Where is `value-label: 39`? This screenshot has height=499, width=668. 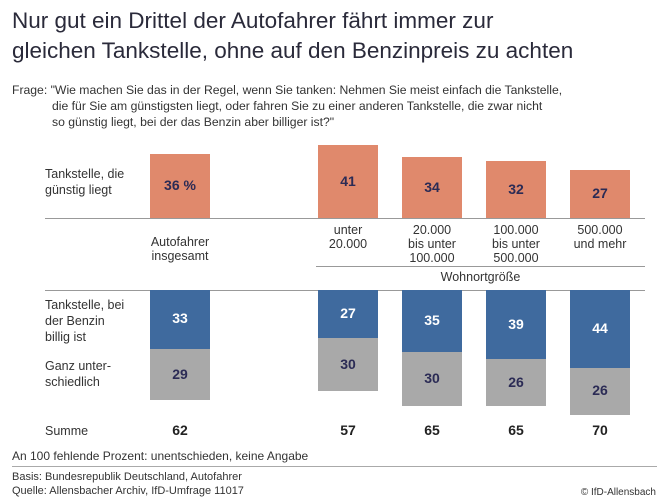 value-label: 39 is located at coordinates (516, 323).